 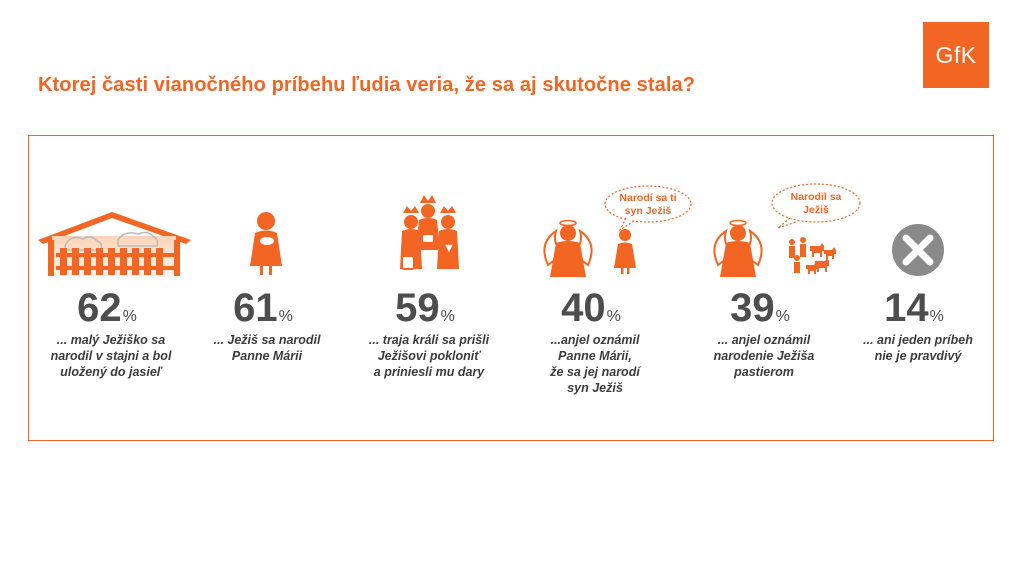 I want to click on caption-line: uložený do jasieľ, so click(x=111, y=372).